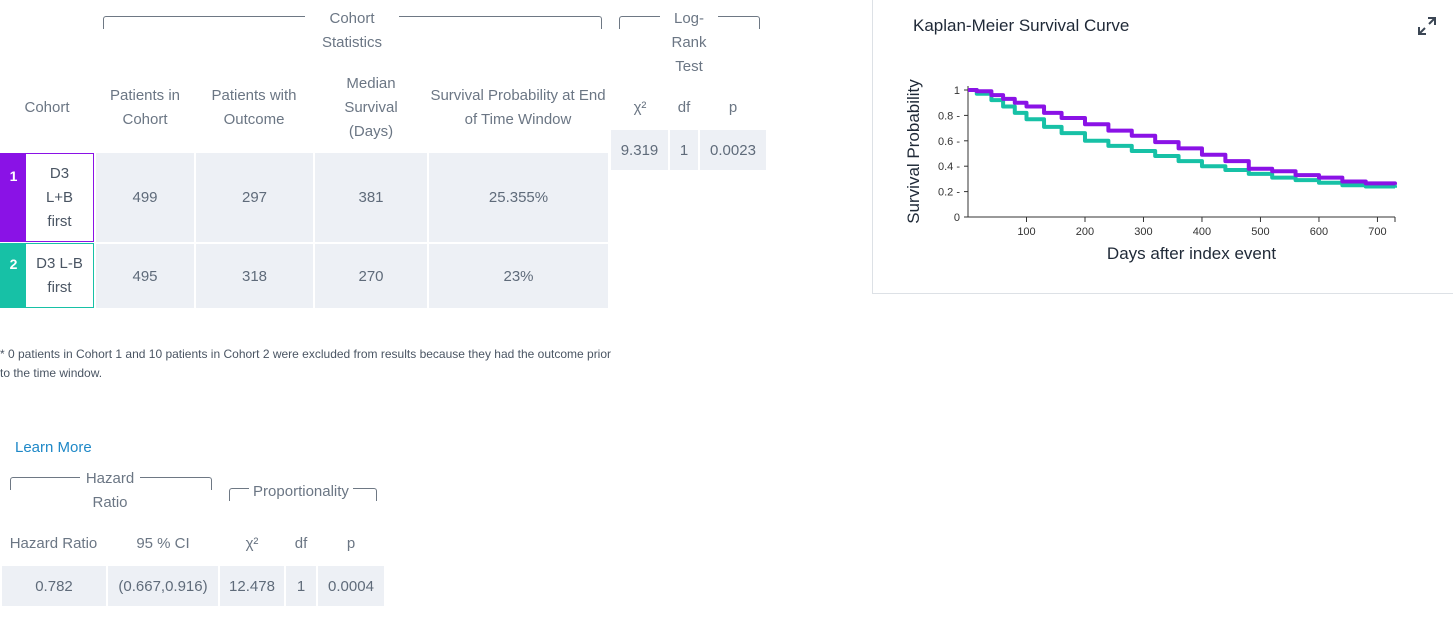 Image resolution: width=1453 pixels, height=638 pixels. Describe the element at coordinates (371, 276) in the screenshot. I see `cohort-2-median: 270` at that location.